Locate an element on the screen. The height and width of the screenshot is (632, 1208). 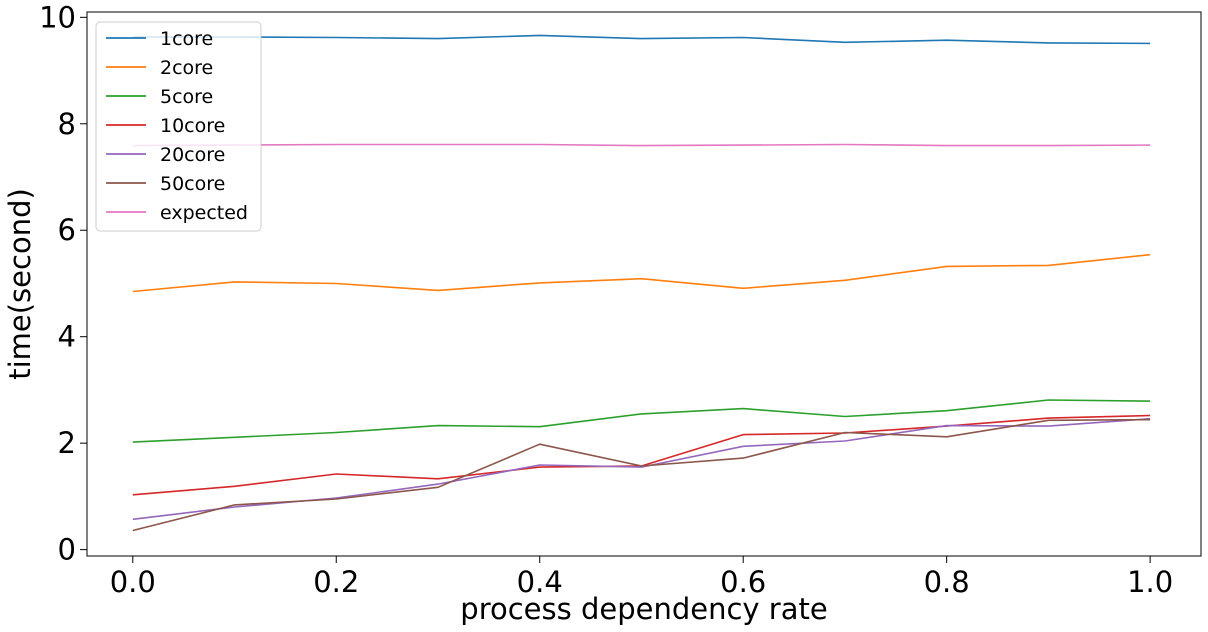
legend-label: 1core is located at coordinates (186, 39).